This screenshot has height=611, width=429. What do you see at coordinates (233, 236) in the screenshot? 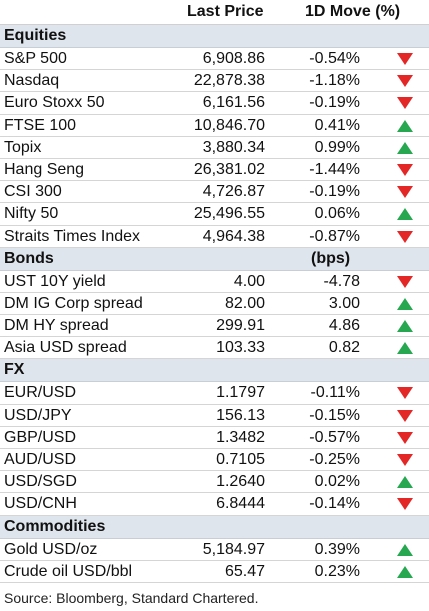
I see `last-price-value: 4,964.38` at bounding box center [233, 236].